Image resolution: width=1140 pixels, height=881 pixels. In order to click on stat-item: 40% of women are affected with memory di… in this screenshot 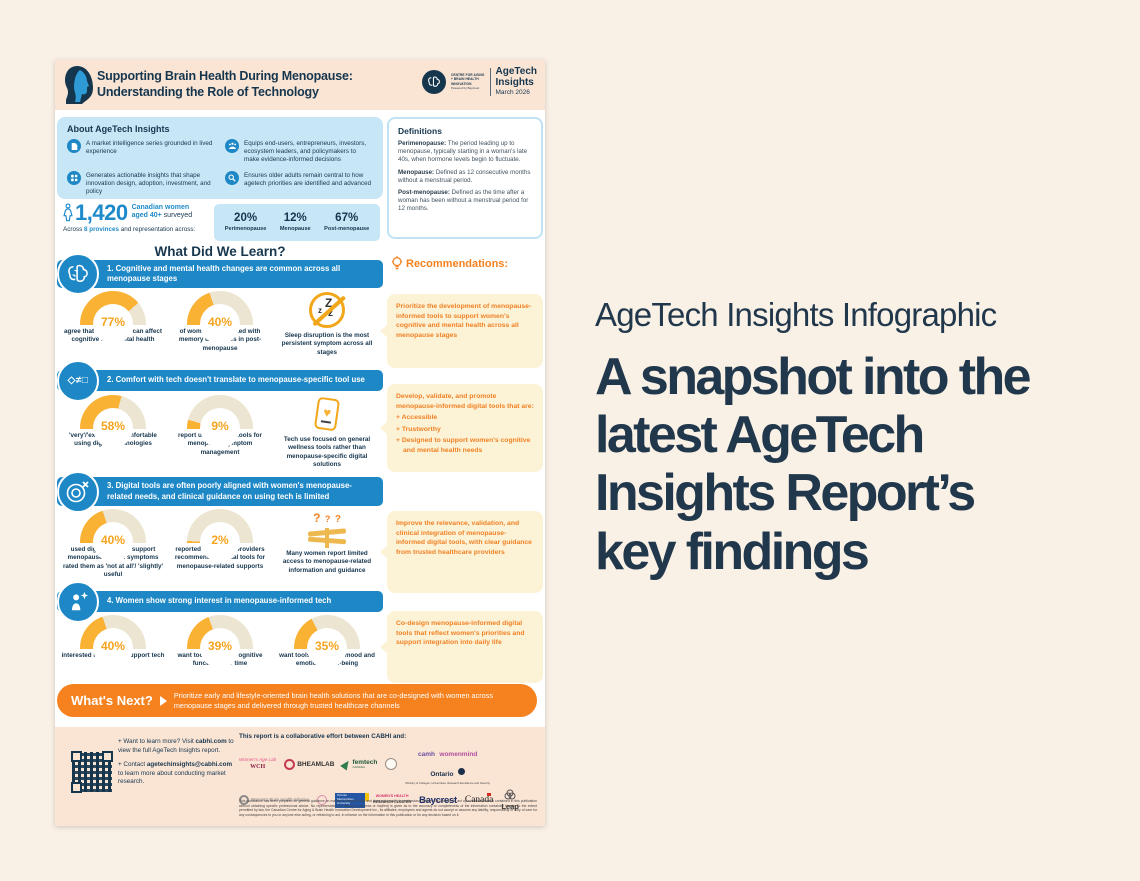, I will do `click(220, 324)`.